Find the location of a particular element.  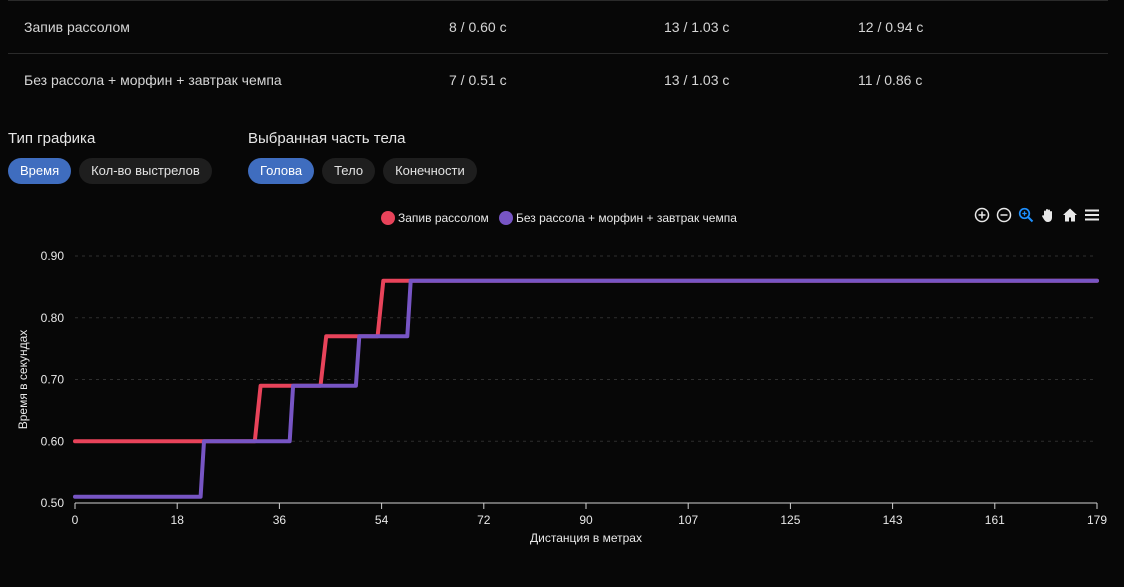

x-tick-label: 90 is located at coordinates (586, 520).